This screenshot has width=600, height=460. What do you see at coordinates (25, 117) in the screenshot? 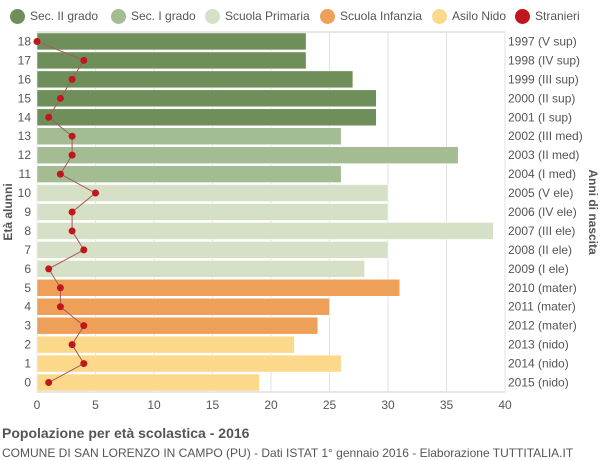
I see `y-tick-label-age: 14` at bounding box center [25, 117].